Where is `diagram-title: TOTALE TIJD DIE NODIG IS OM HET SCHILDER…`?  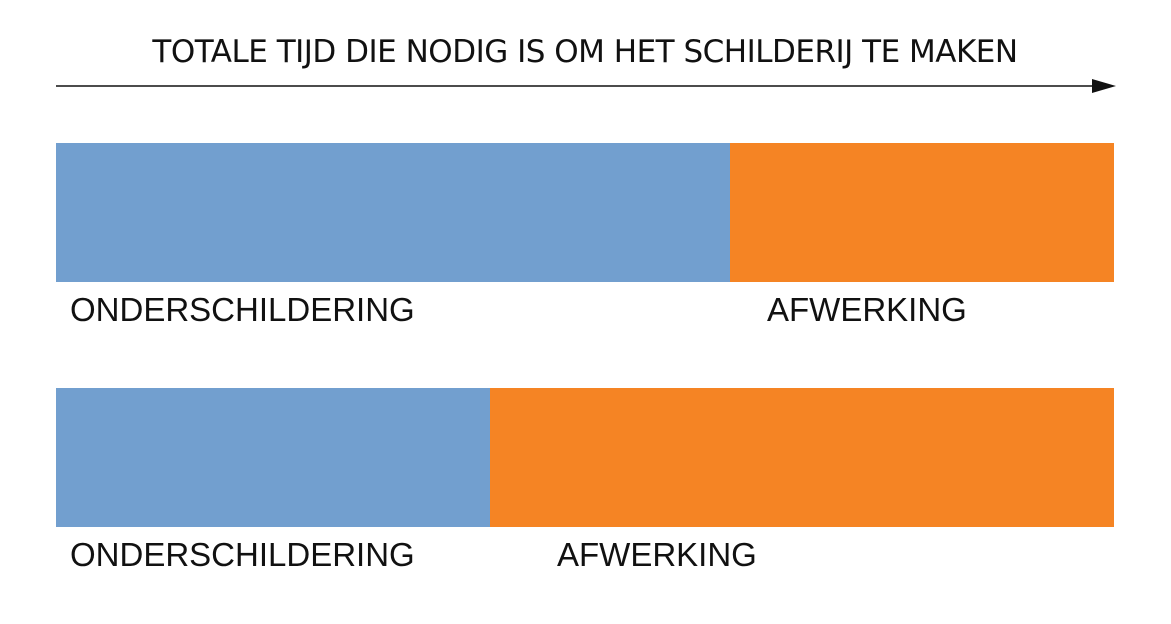
diagram-title: TOTALE TIJD DIE NODIG IS OM HET SCHILDER… is located at coordinates (585, 52).